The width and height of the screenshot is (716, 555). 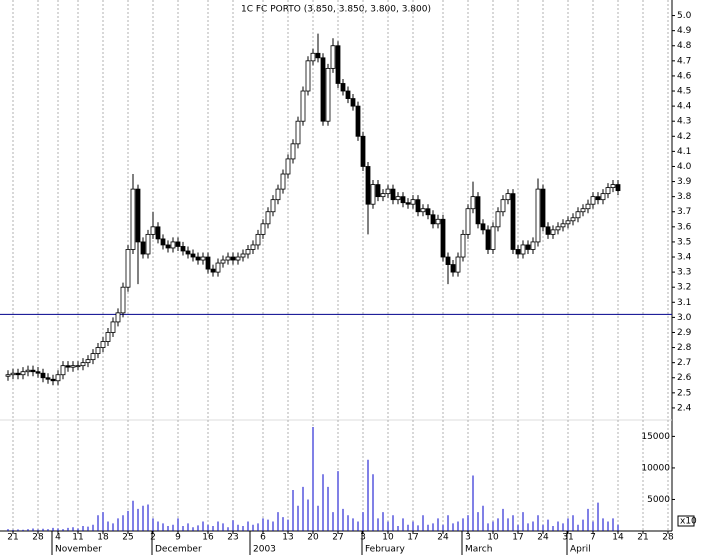 I want to click on y-tick-label: 4.6, so click(x=684, y=76).